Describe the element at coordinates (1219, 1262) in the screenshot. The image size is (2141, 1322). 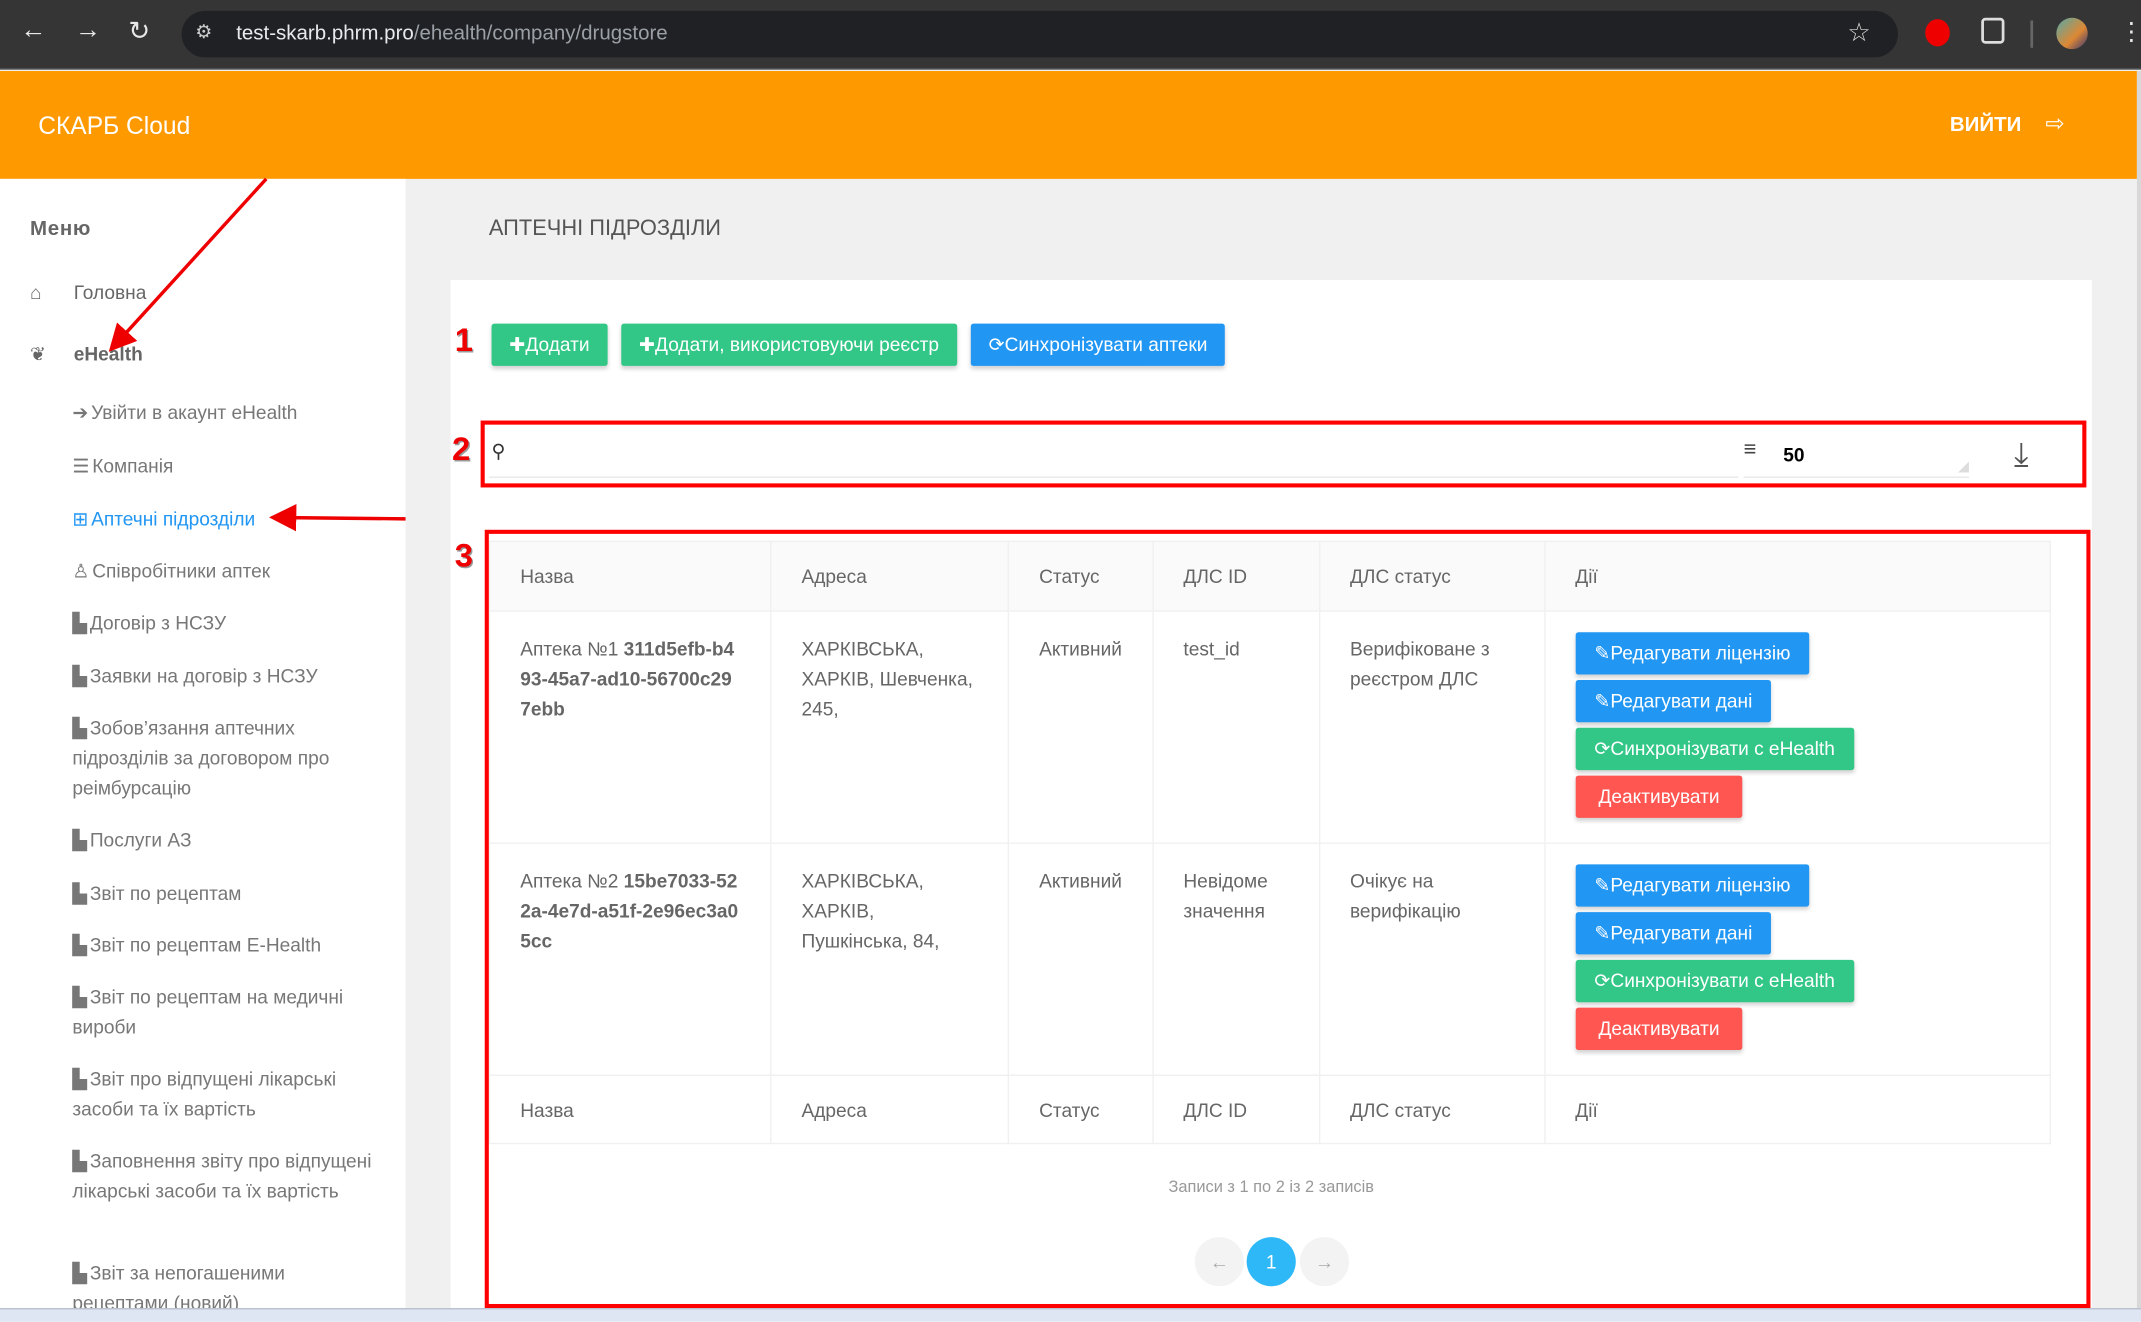
I see `pagination-prev: ←` at that location.